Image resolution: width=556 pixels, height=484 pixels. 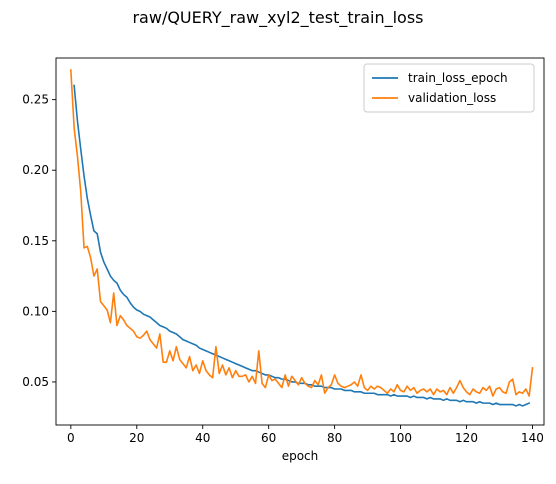 I want to click on y-tick-label: 0.05, so click(x=35, y=382).